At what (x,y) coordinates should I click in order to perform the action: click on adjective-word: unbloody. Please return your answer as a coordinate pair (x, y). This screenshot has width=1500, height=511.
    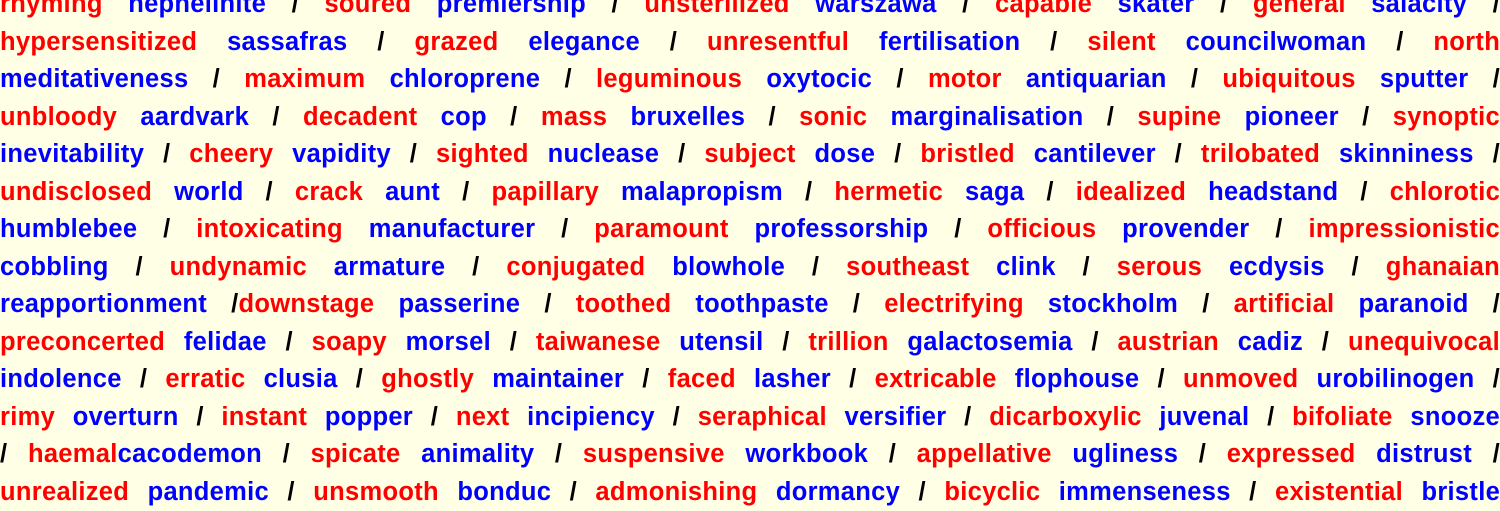
    Looking at the image, I should click on (58, 117).